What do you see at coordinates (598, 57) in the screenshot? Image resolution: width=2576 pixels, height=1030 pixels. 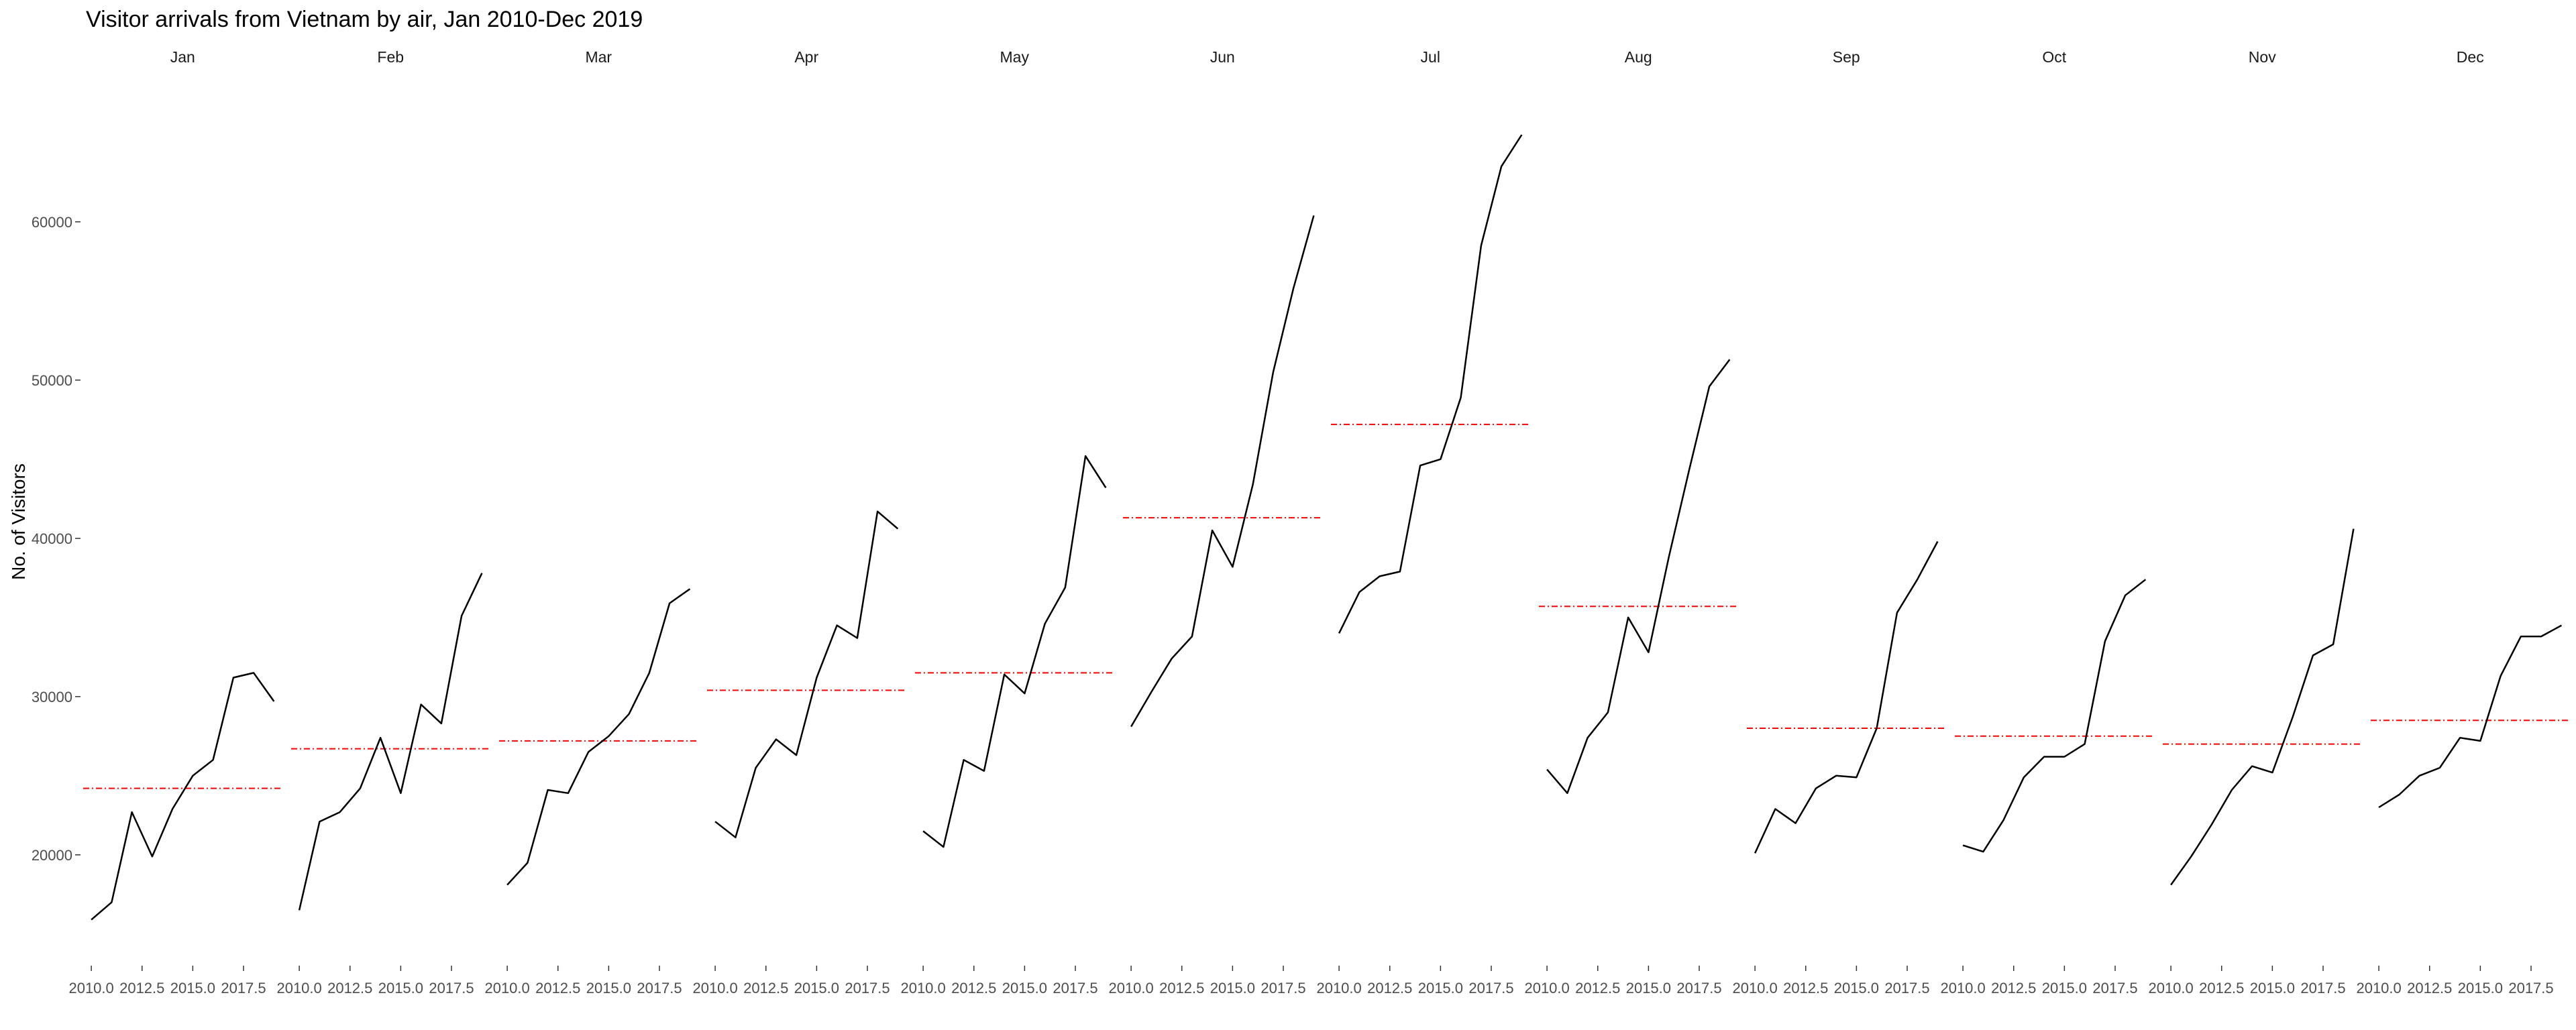 I see `facet-strip-label: Mar` at bounding box center [598, 57].